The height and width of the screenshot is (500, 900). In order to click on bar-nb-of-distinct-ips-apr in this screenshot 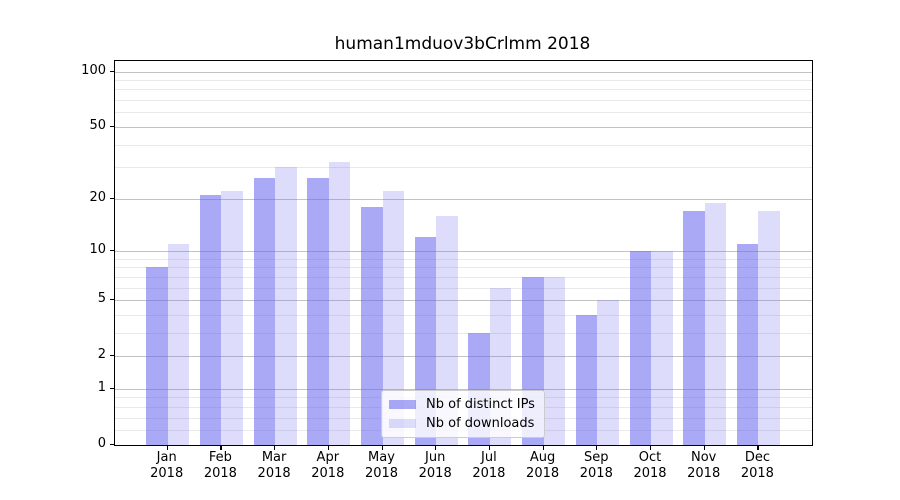, I will do `click(318, 311)`.